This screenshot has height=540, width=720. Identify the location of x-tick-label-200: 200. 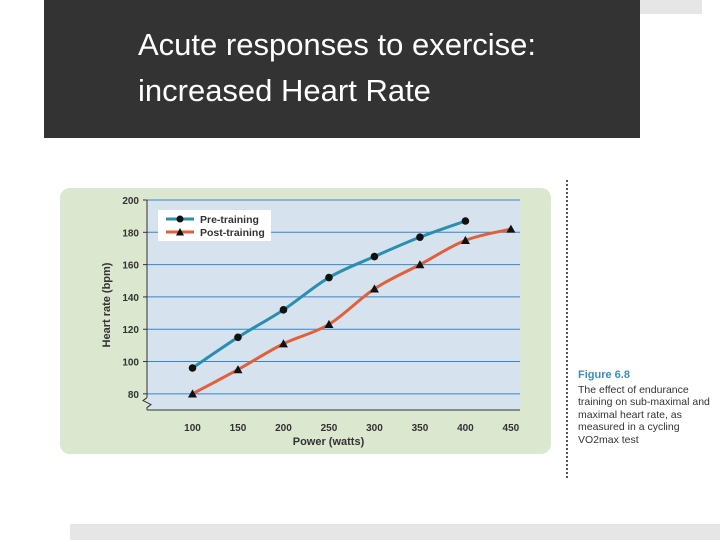
(283, 428).